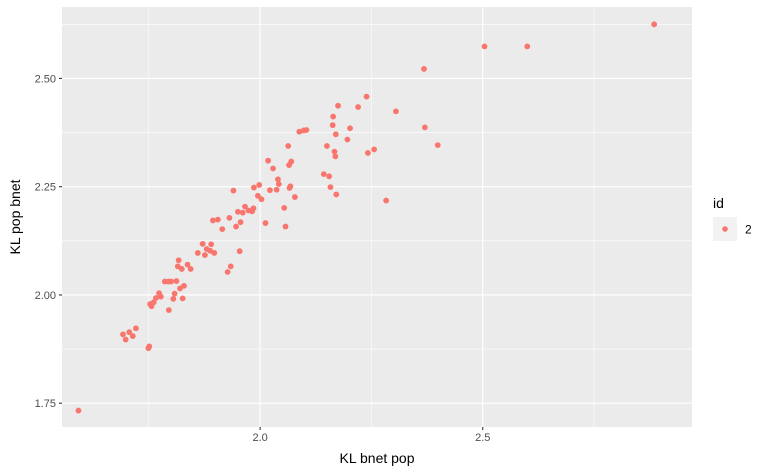 Image resolution: width=770 pixels, height=475 pixels. I want to click on y-axis: 1.75 2.00 2.25 2.50, so click(48, 241).